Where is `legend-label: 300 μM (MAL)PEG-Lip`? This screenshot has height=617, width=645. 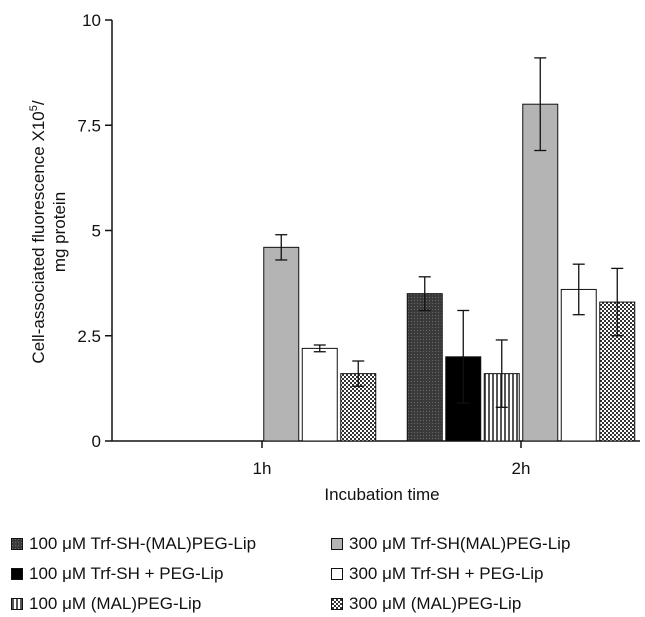 legend-label: 300 μM (MAL)PEG-Lip is located at coordinates (435, 603).